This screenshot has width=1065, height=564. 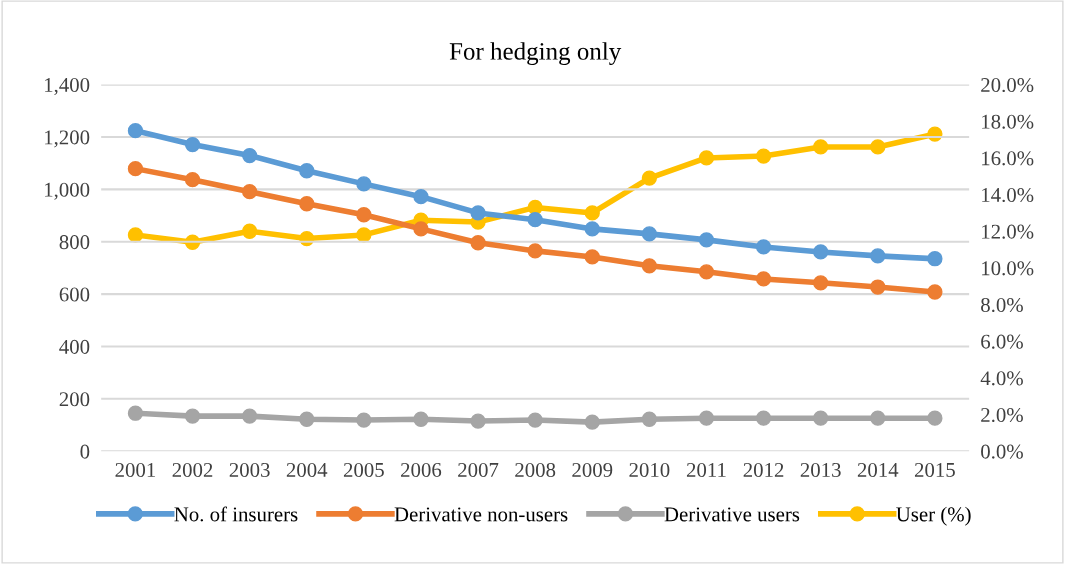 I want to click on x-tick-label: 2013, so click(x=820, y=469).